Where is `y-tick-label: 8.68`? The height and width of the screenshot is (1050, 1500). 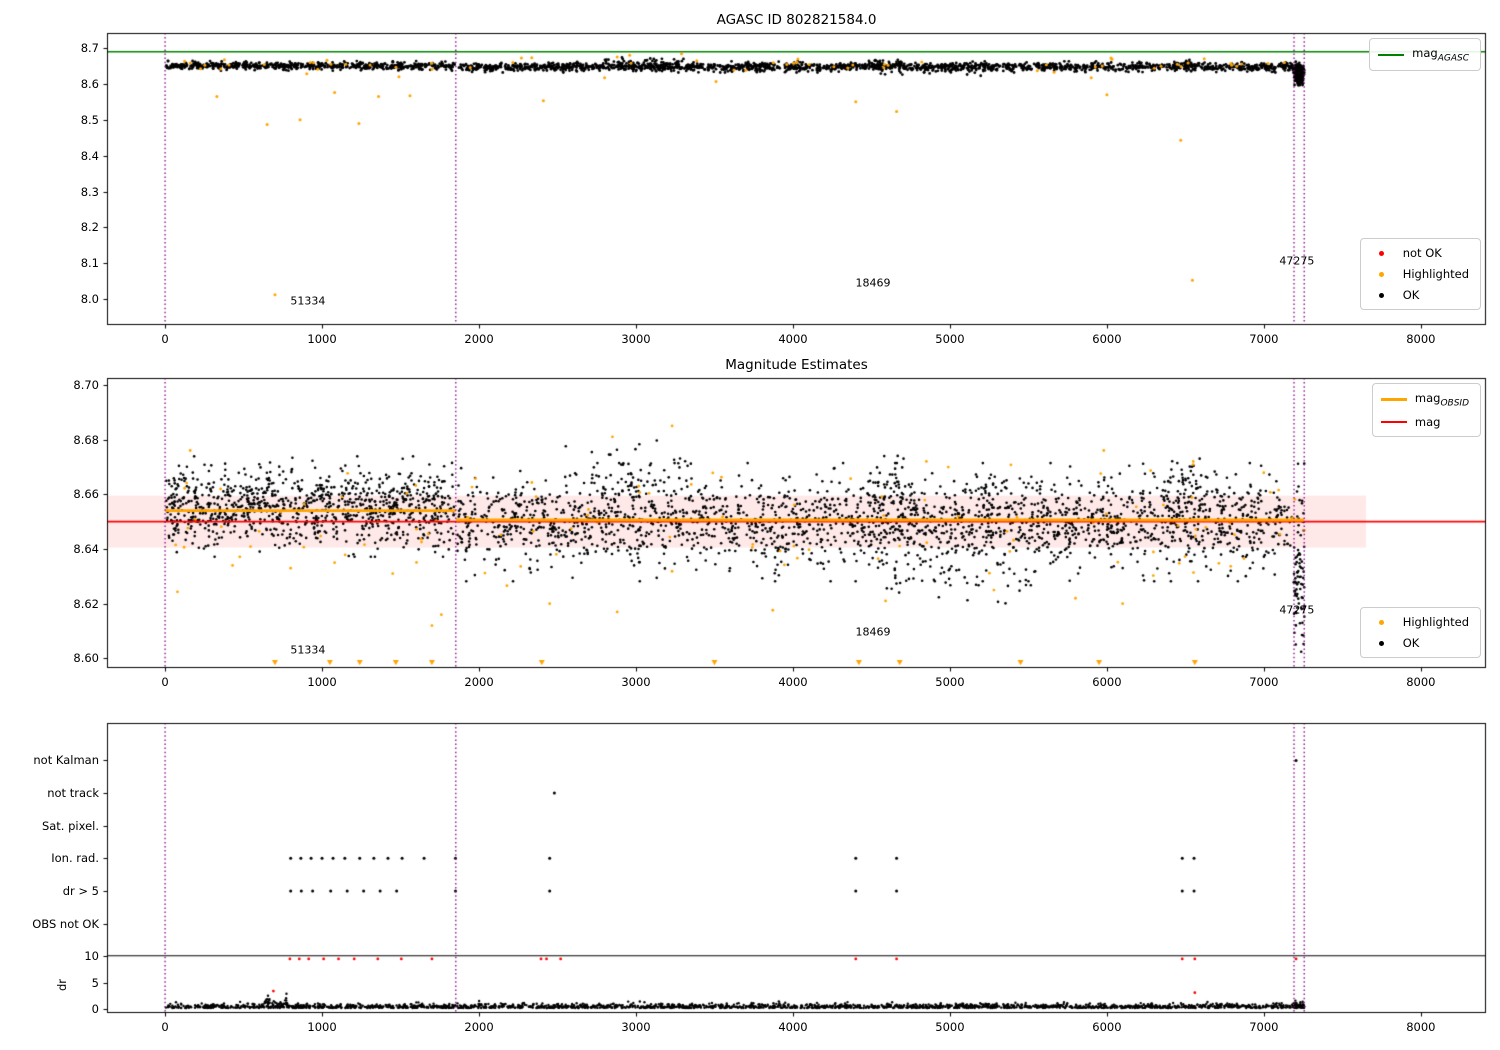 y-tick-label: 8.68 is located at coordinates (86, 439).